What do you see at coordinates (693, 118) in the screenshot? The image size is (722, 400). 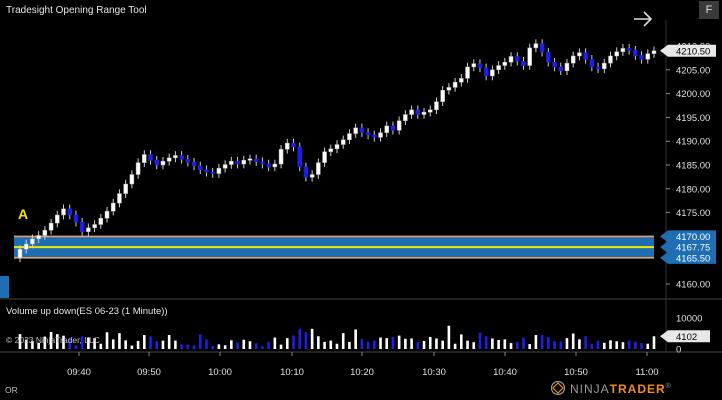 I see `price-tick-label: 4195.00` at bounding box center [693, 118].